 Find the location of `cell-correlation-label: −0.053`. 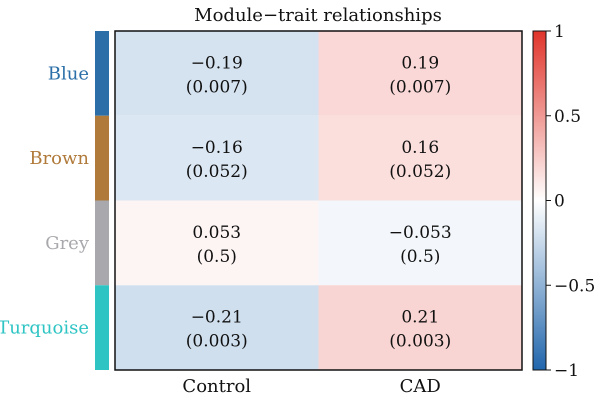

cell-correlation-label: −0.053 is located at coordinates (420, 233).